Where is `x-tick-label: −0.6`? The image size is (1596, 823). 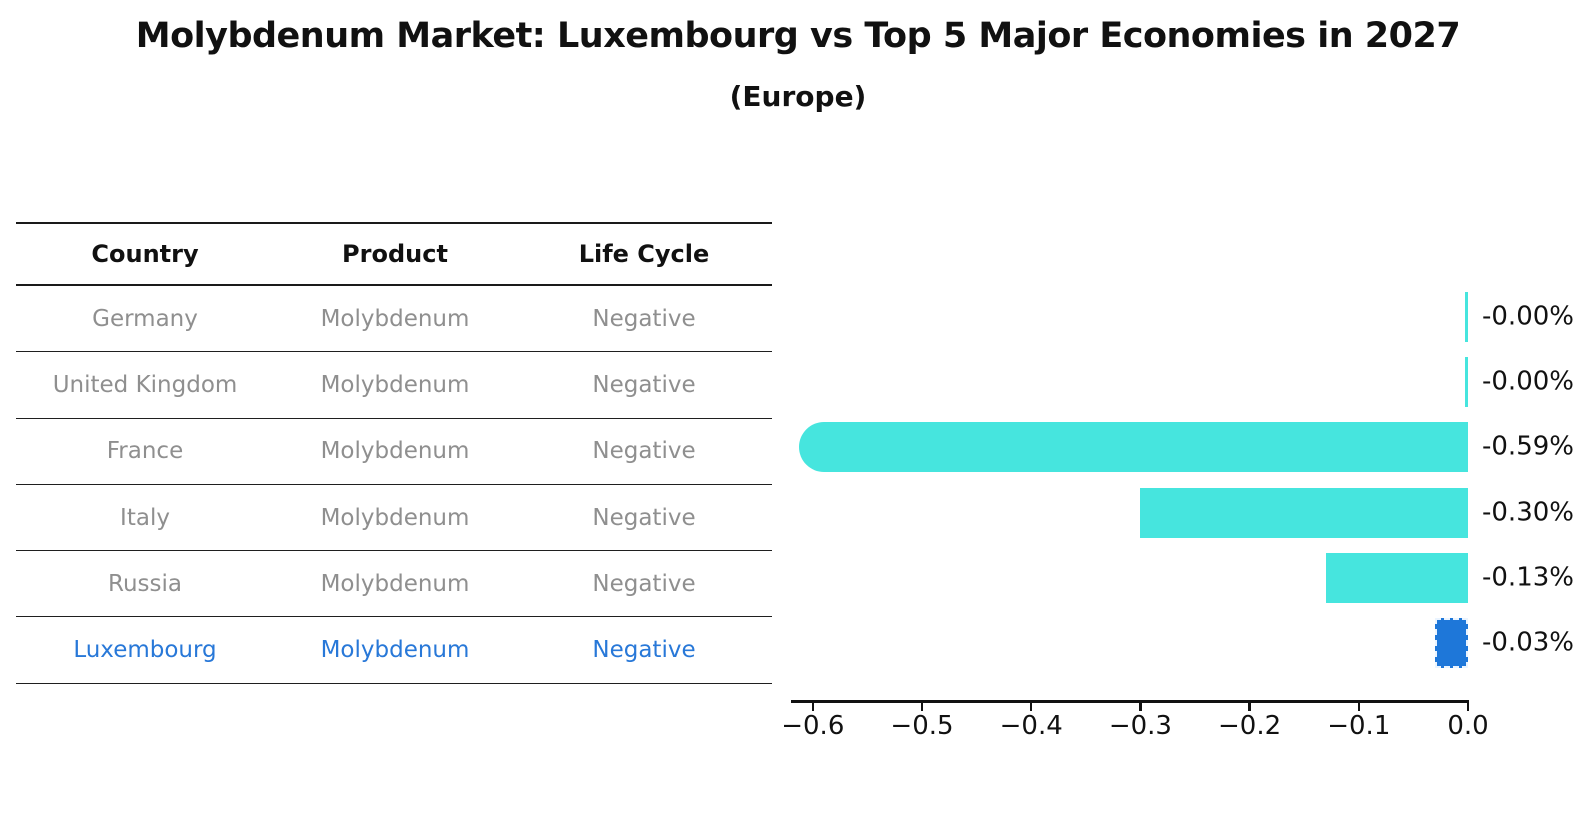 x-tick-label: −0.6 is located at coordinates (813, 726).